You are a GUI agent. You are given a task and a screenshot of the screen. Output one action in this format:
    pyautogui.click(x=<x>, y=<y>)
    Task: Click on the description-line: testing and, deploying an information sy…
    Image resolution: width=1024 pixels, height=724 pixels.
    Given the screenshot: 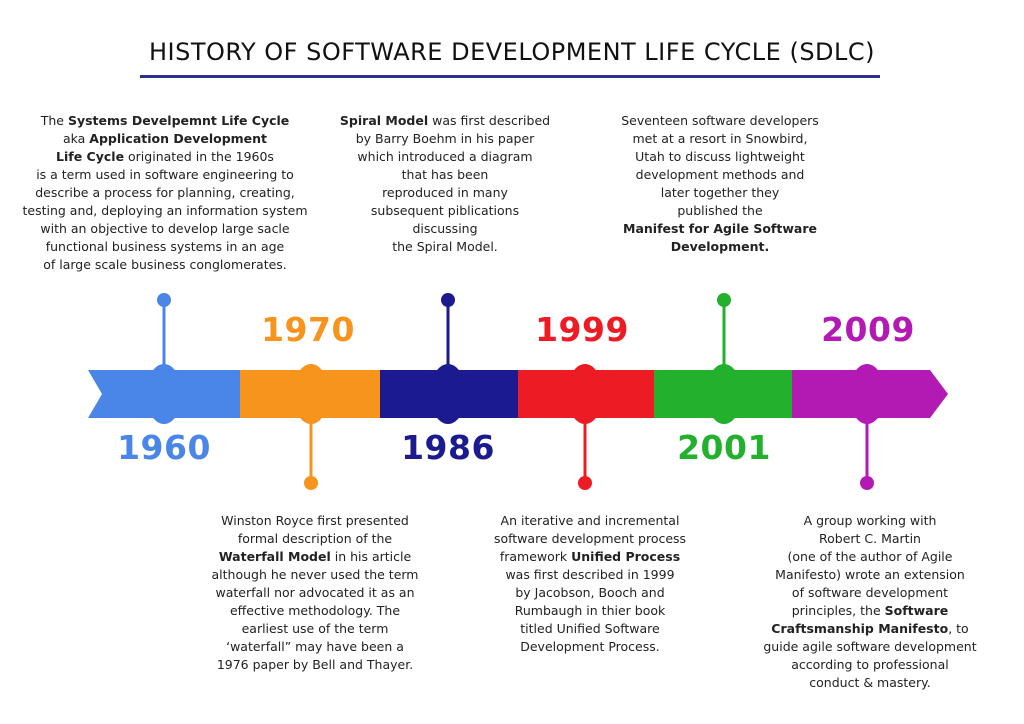 What is the action you would take?
    pyautogui.click(x=165, y=210)
    